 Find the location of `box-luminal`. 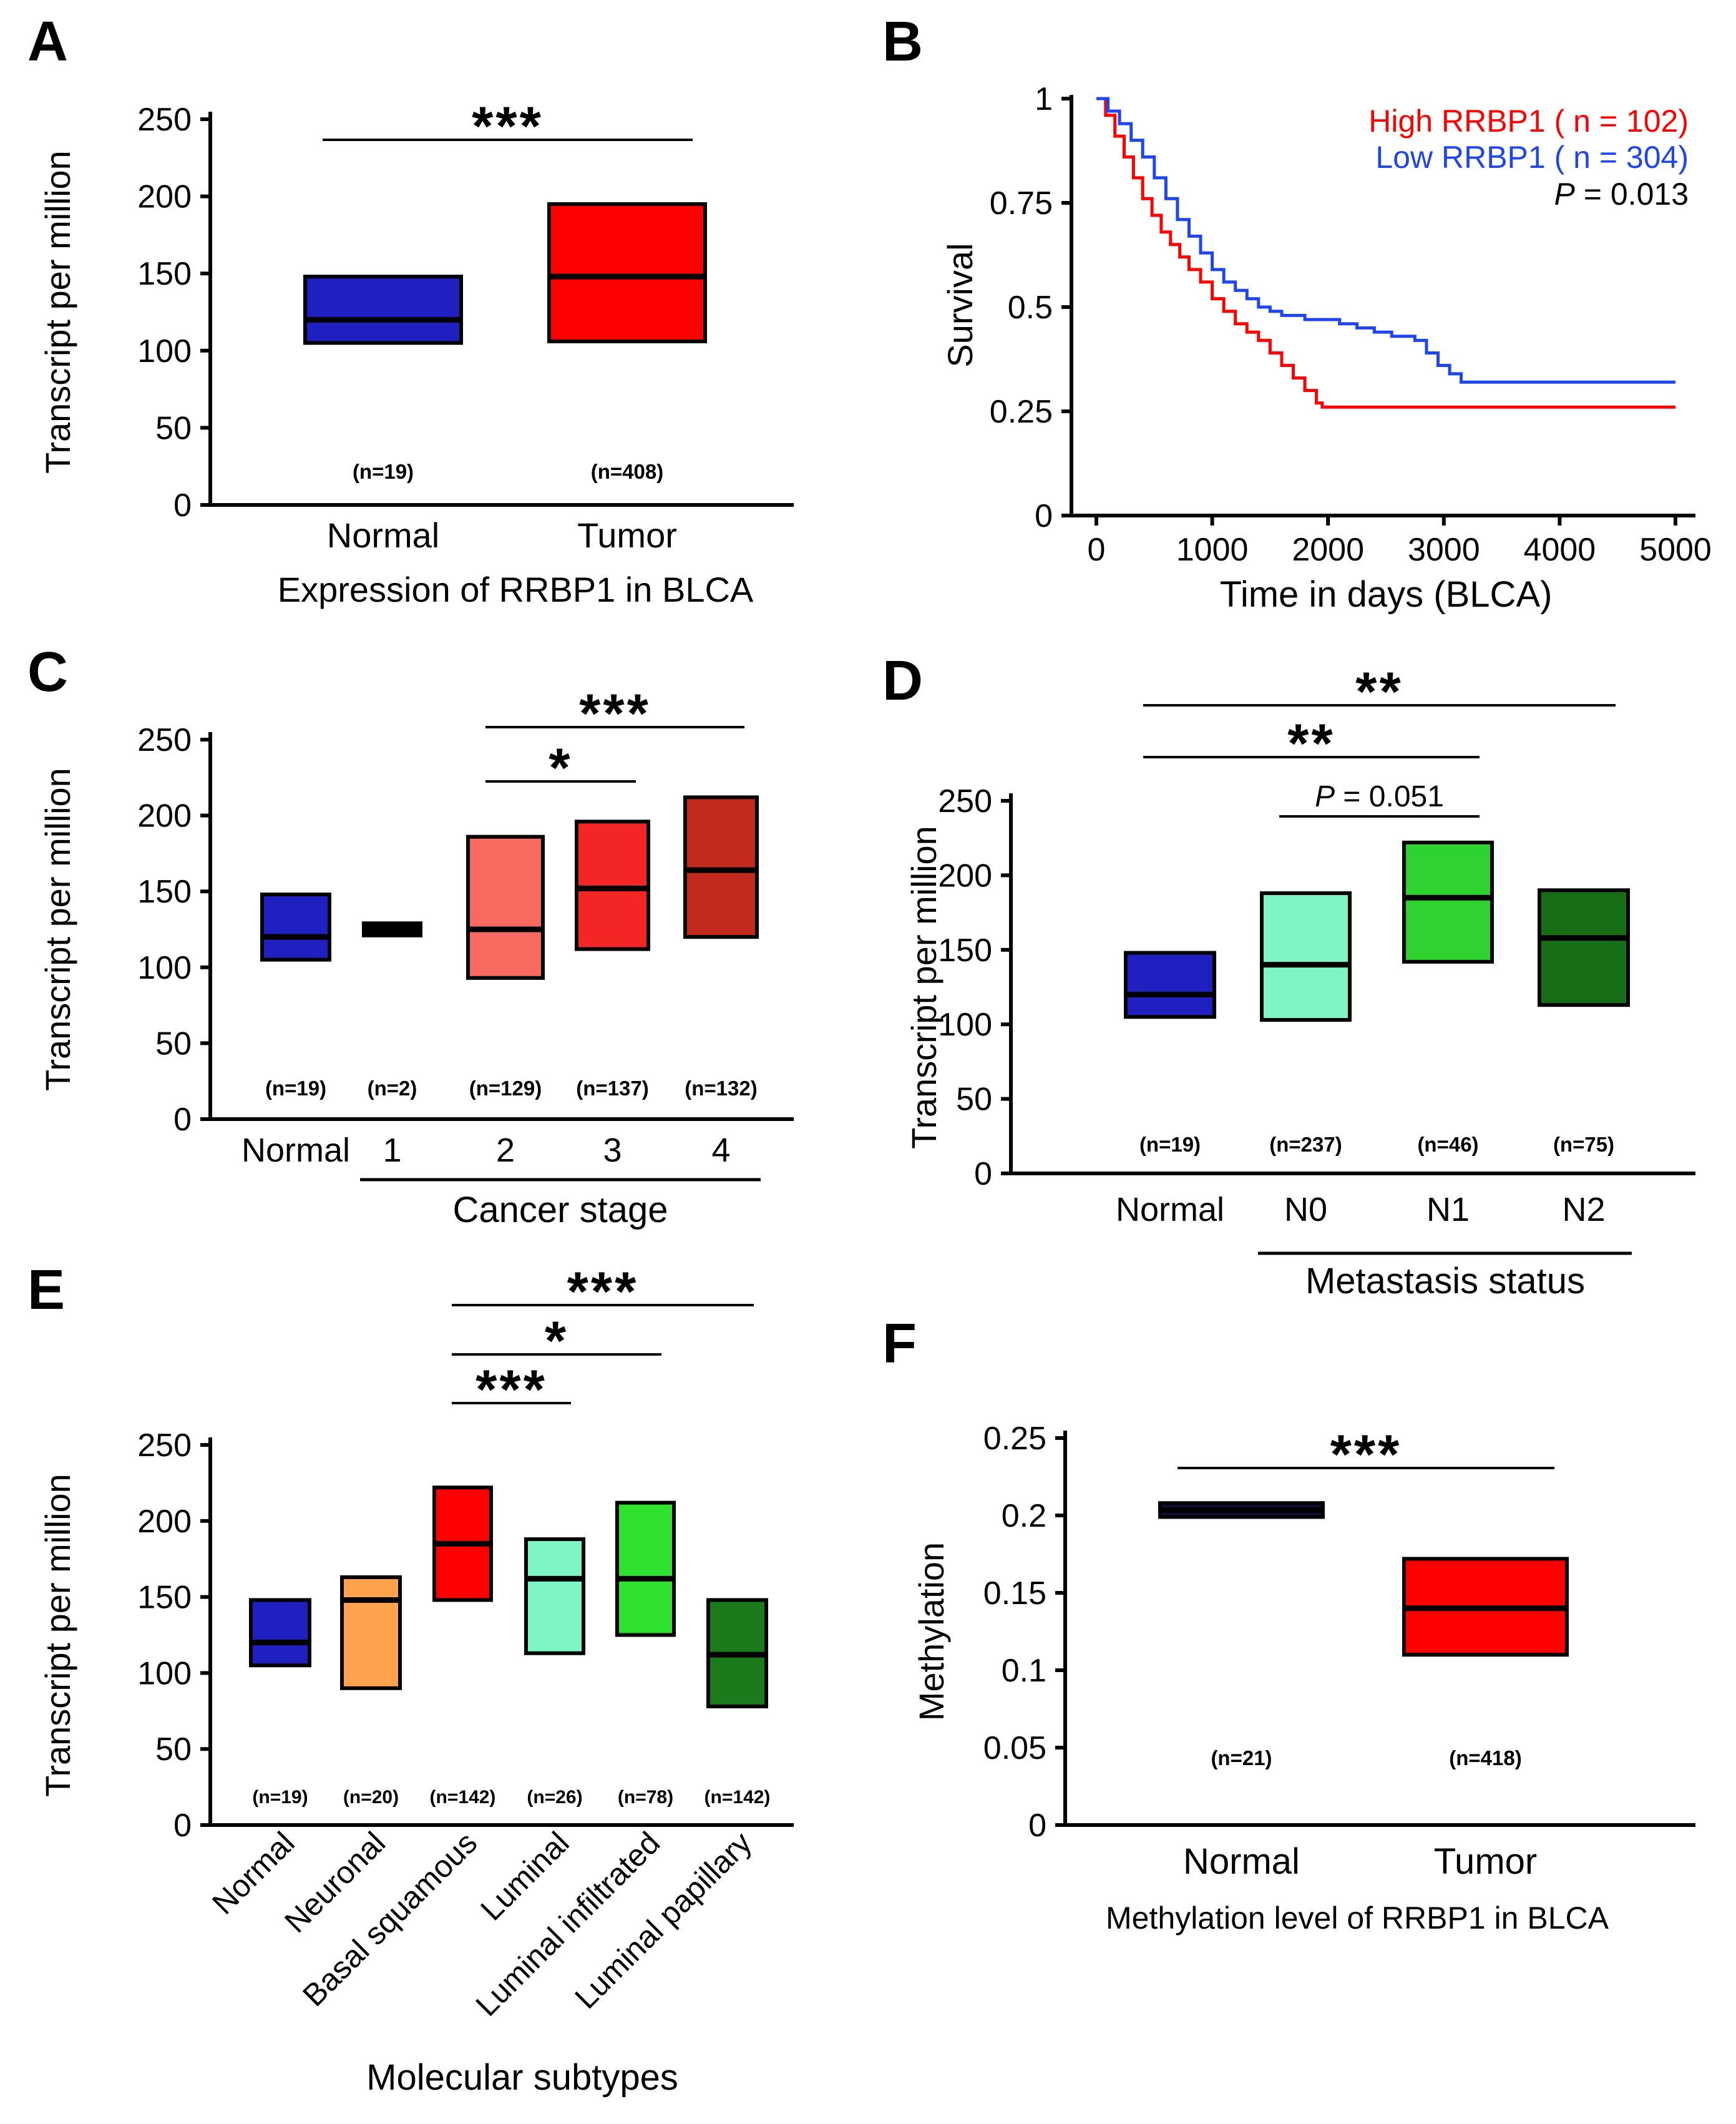

box-luminal is located at coordinates (554, 1596).